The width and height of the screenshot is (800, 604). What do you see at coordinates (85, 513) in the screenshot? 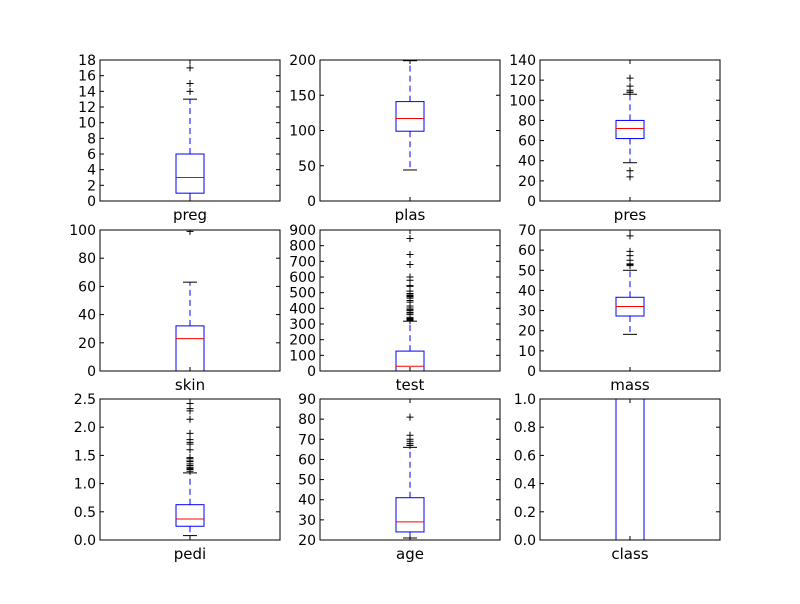
I see `y-tick-label: 0.5` at bounding box center [85, 513].